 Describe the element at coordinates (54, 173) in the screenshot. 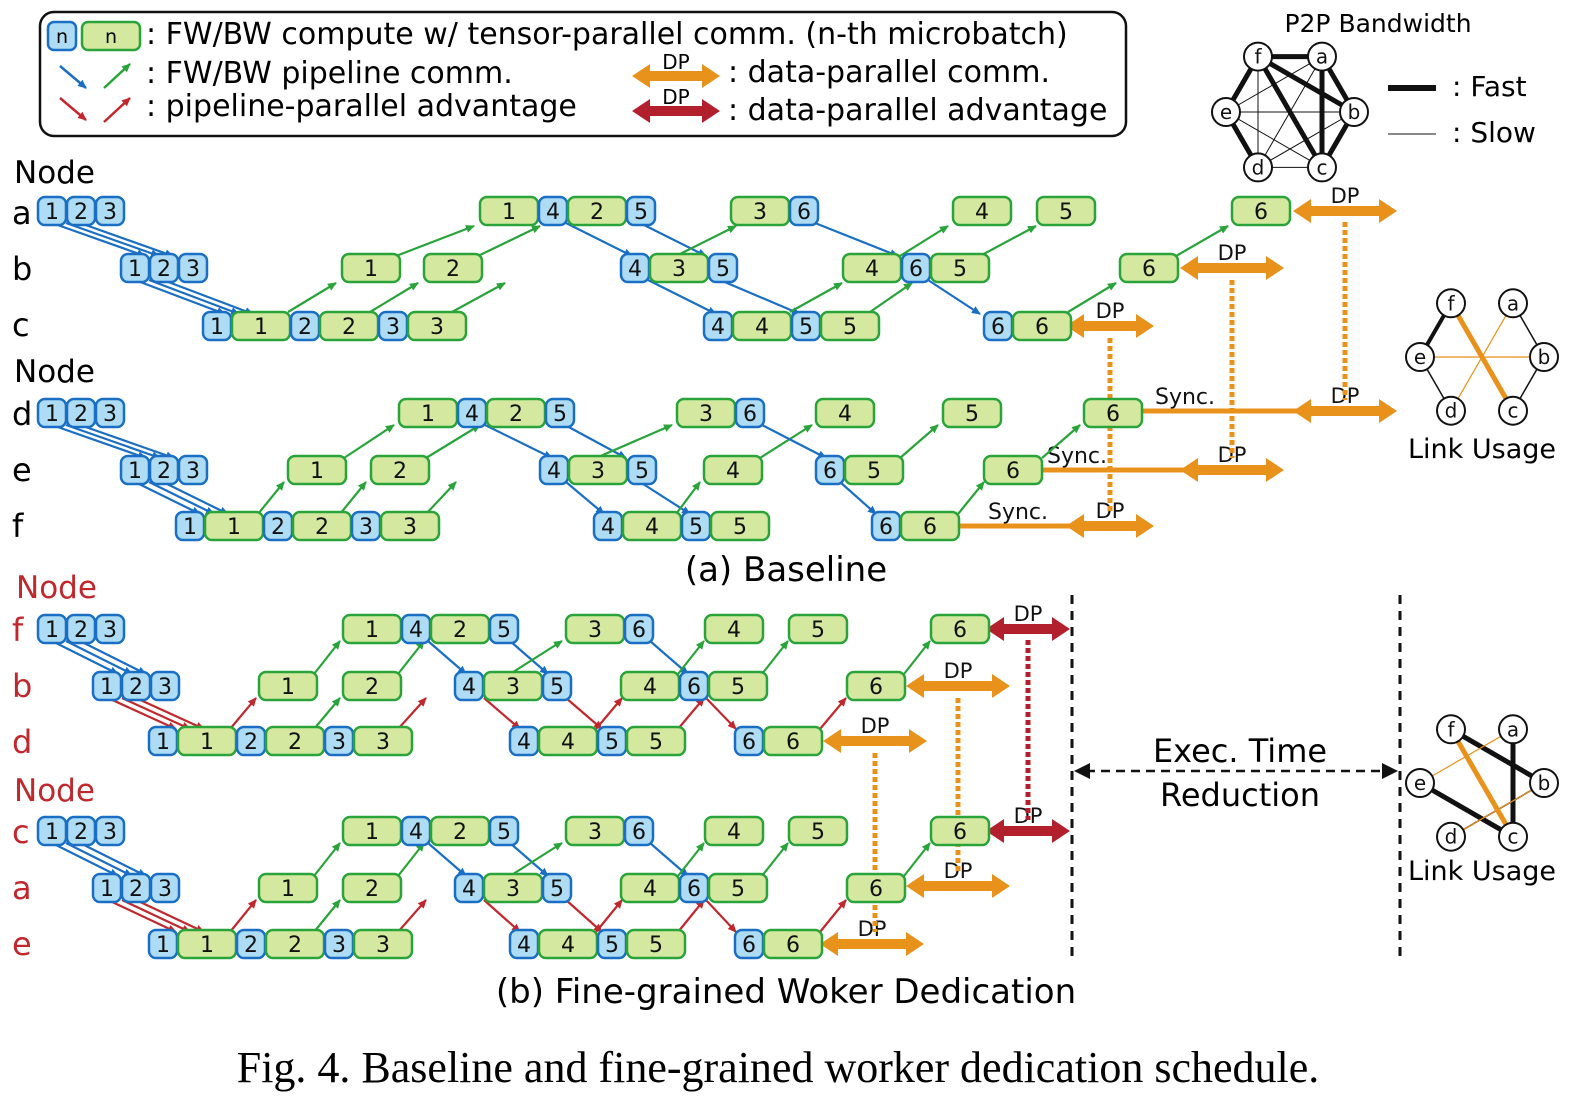

I see `baseline-node-heading-1: Node` at that location.